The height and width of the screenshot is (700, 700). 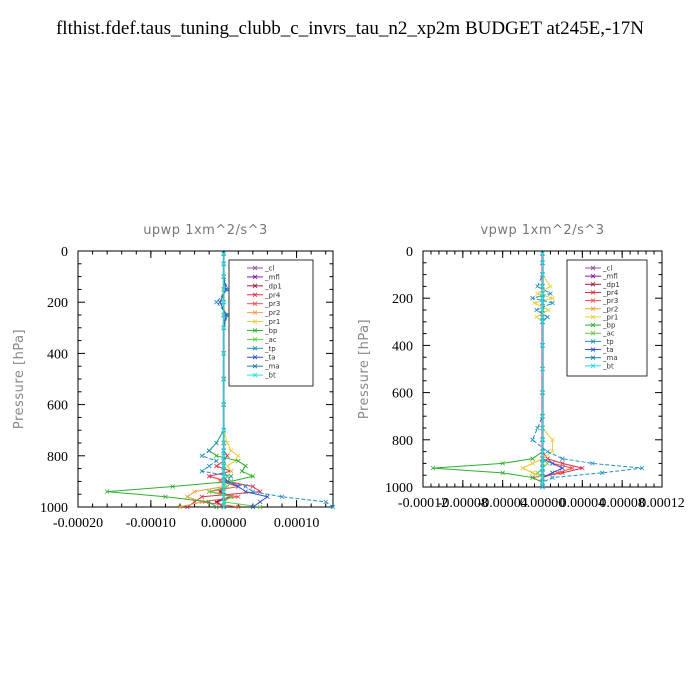 What do you see at coordinates (608, 350) in the screenshot?
I see `legend-entry: _ta` at bounding box center [608, 350].